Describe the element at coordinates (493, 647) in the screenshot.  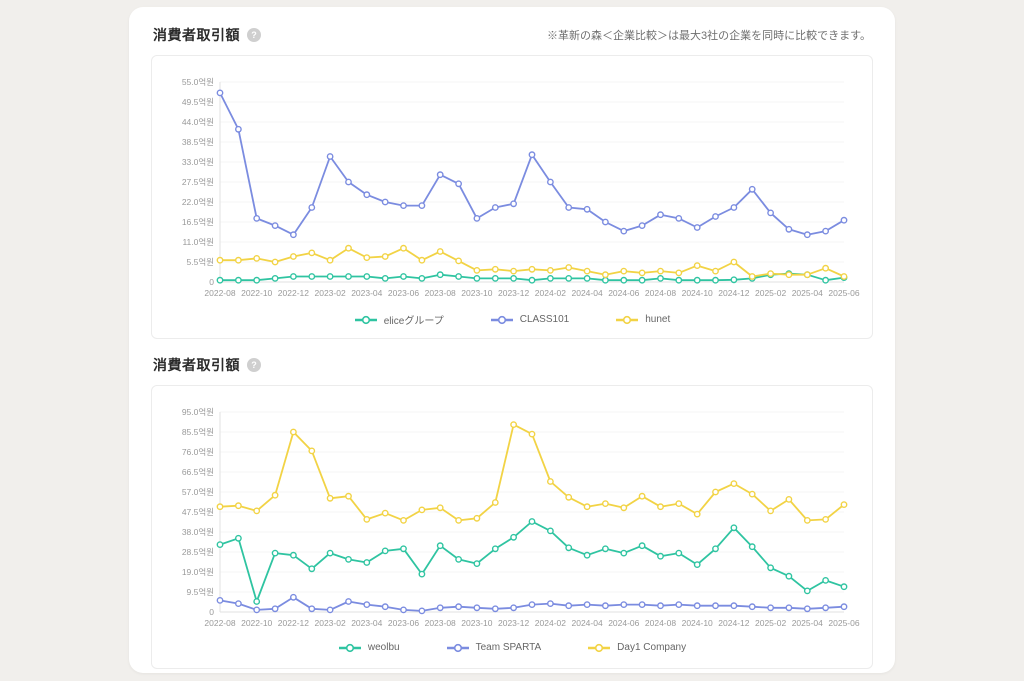
I see `legend-item: Team SPARTA` at that location.